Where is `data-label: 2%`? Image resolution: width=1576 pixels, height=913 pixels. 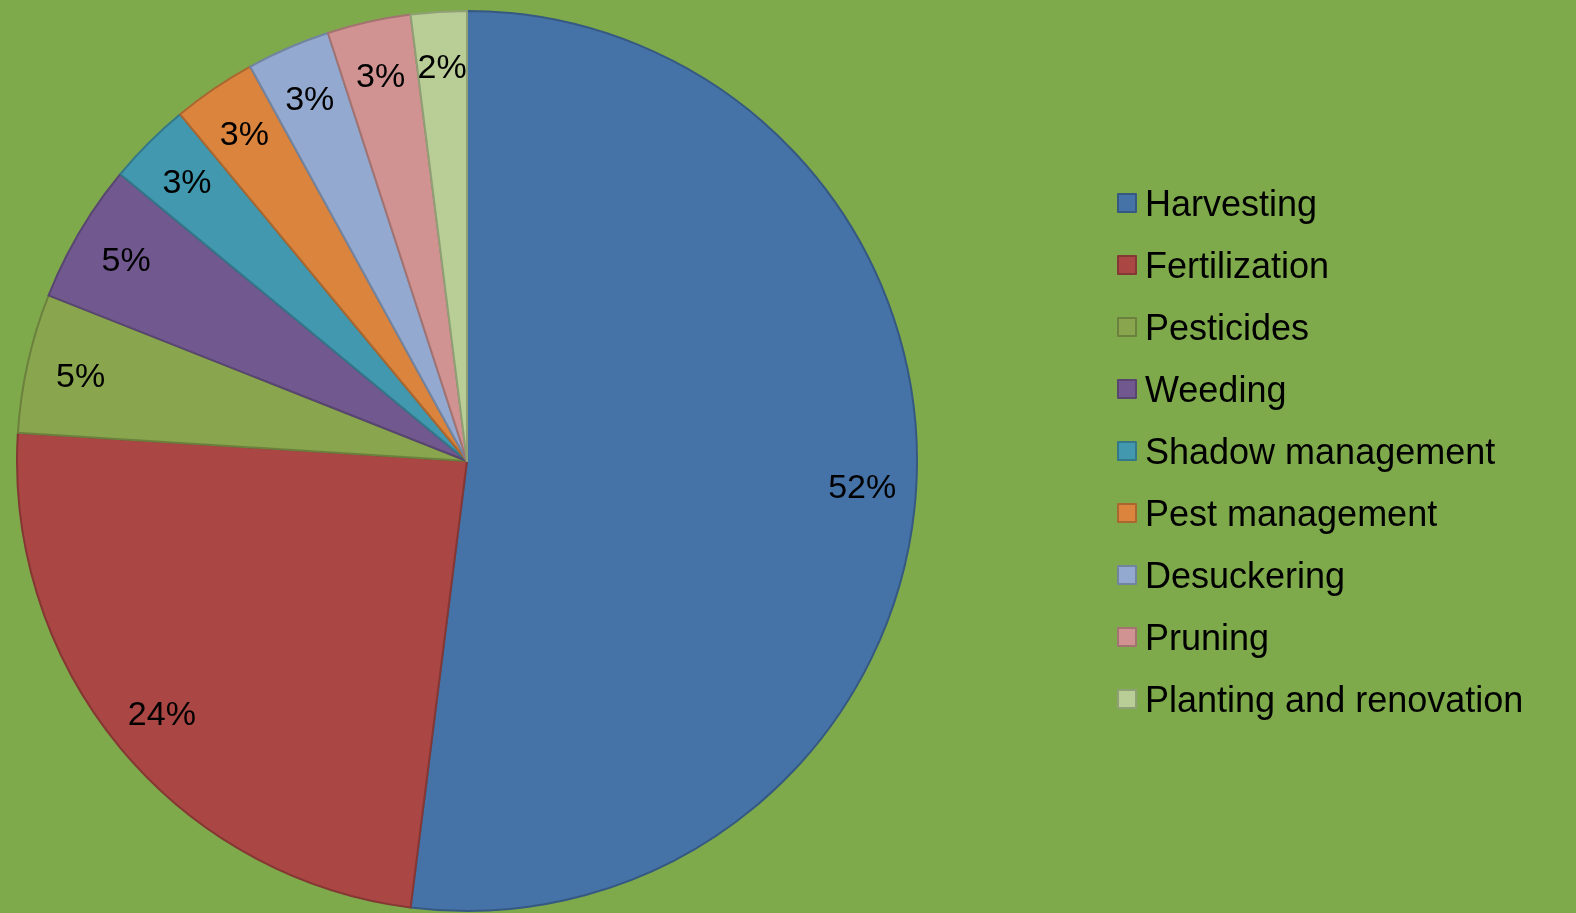 data-label: 2% is located at coordinates (442, 65).